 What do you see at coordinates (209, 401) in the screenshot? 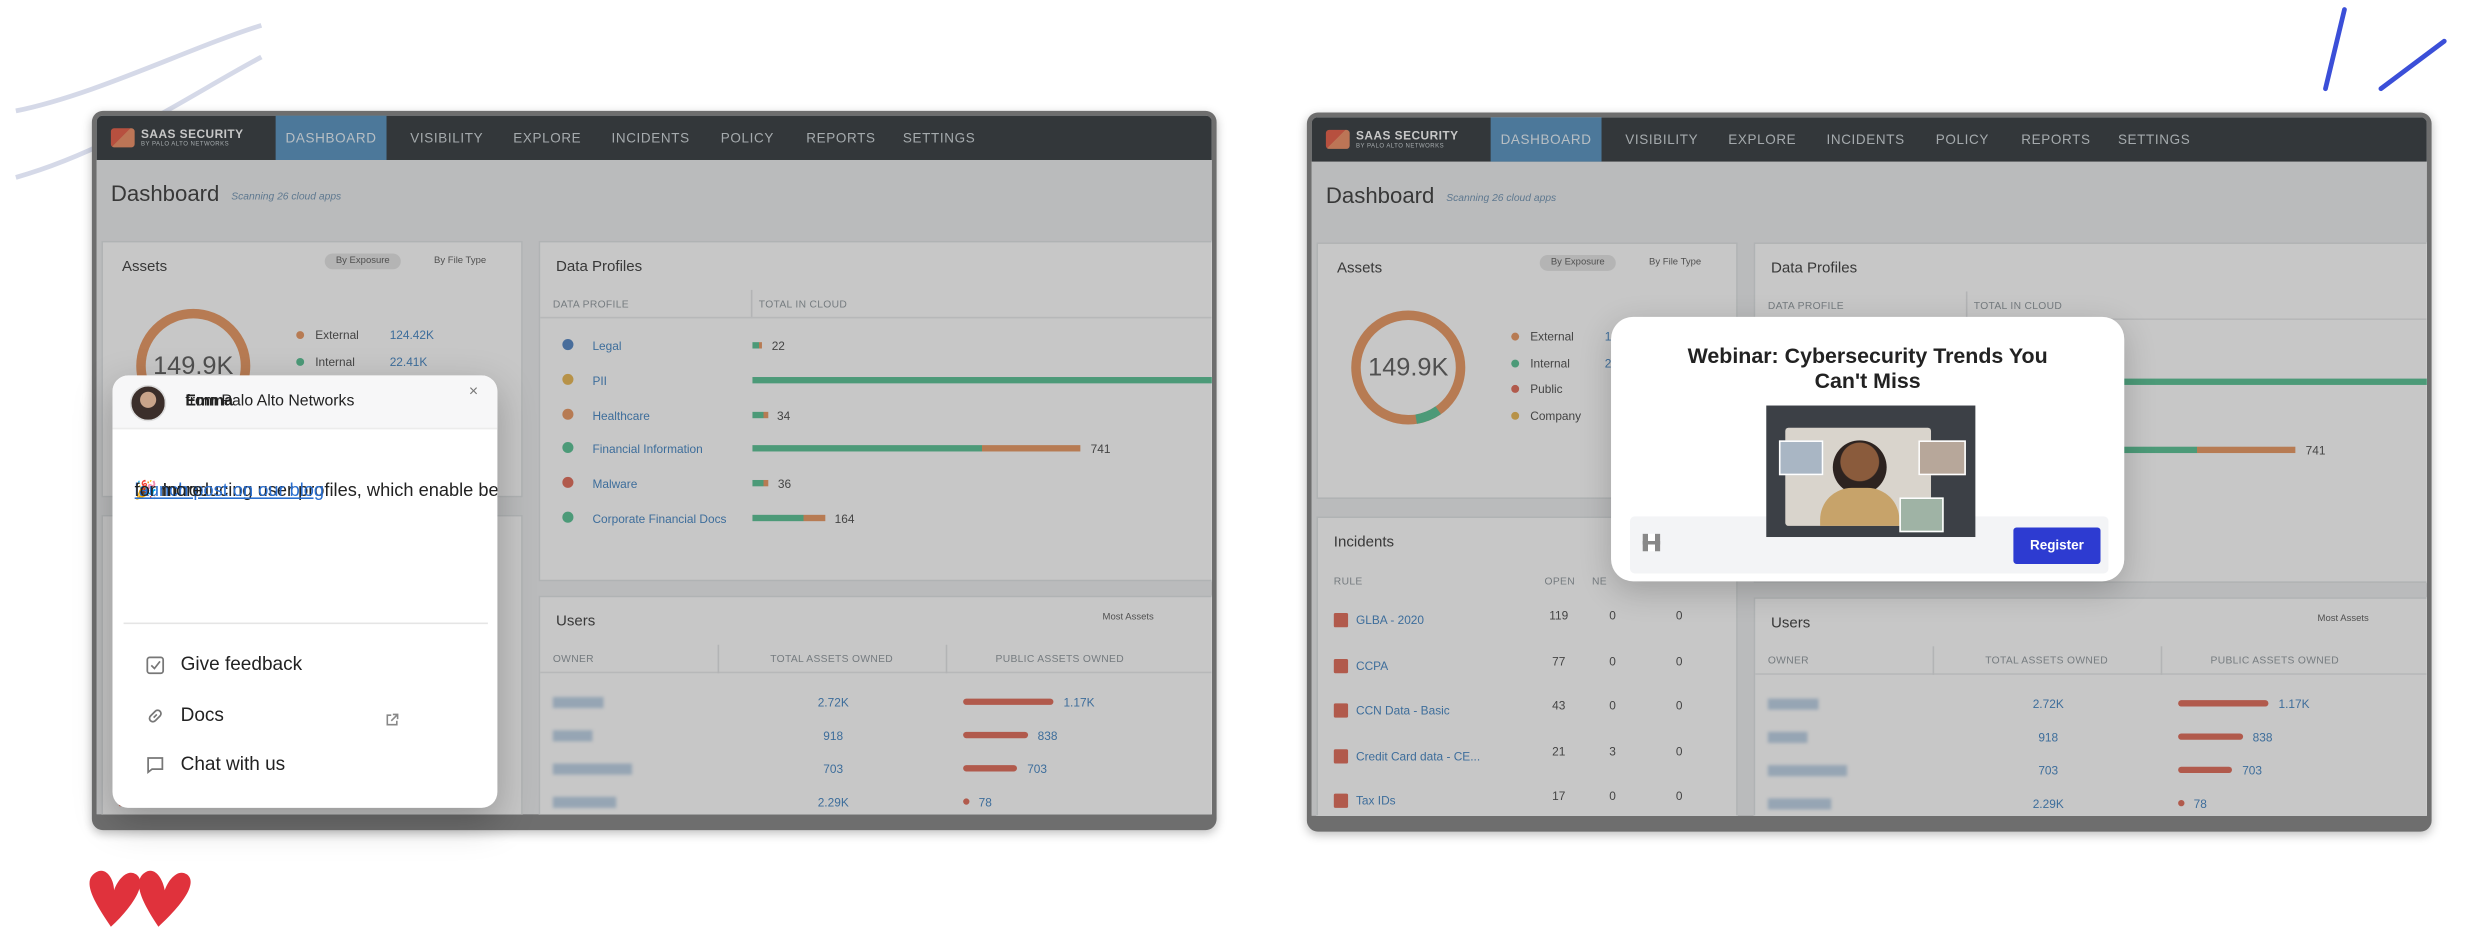
I see `sender-name: Emma` at bounding box center [209, 401].